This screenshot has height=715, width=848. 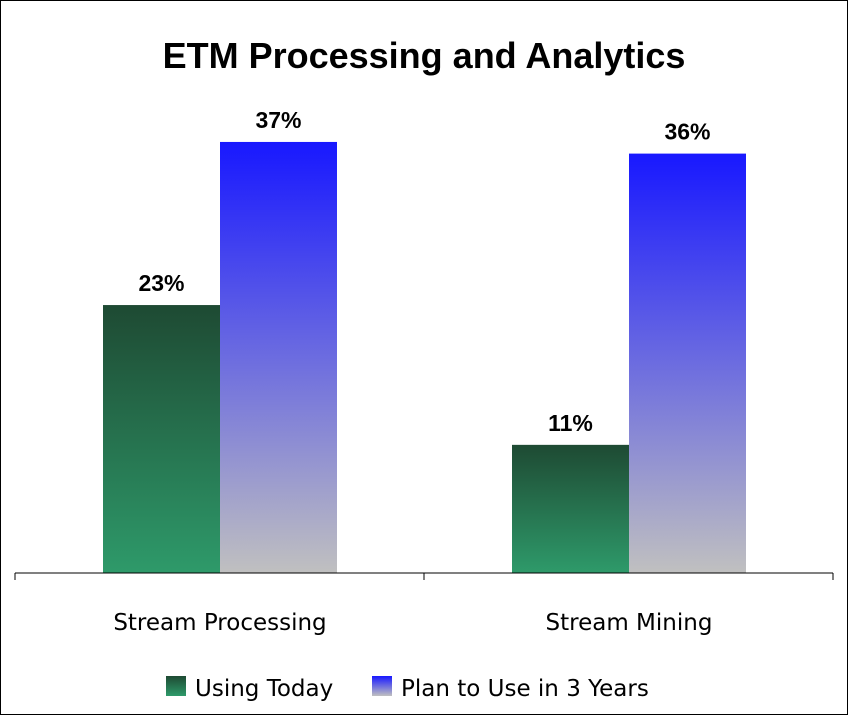 What do you see at coordinates (278, 357) in the screenshot?
I see `bar-stream-processing-plan-to-use` at bounding box center [278, 357].